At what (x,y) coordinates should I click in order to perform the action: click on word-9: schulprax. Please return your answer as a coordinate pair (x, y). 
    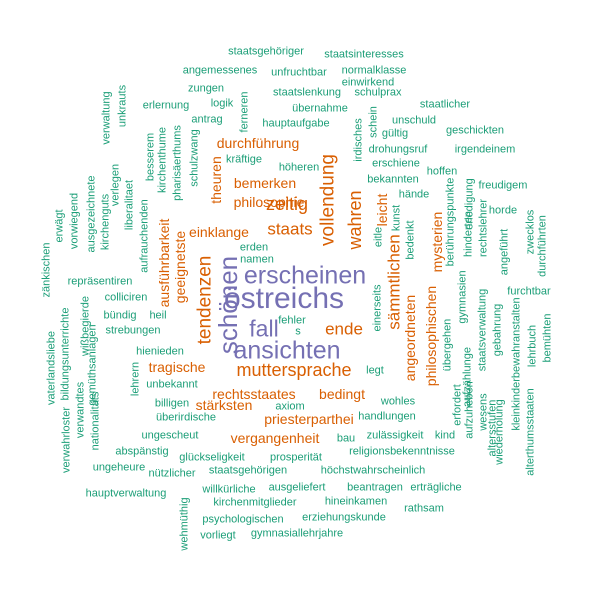
    Looking at the image, I should click on (378, 92).